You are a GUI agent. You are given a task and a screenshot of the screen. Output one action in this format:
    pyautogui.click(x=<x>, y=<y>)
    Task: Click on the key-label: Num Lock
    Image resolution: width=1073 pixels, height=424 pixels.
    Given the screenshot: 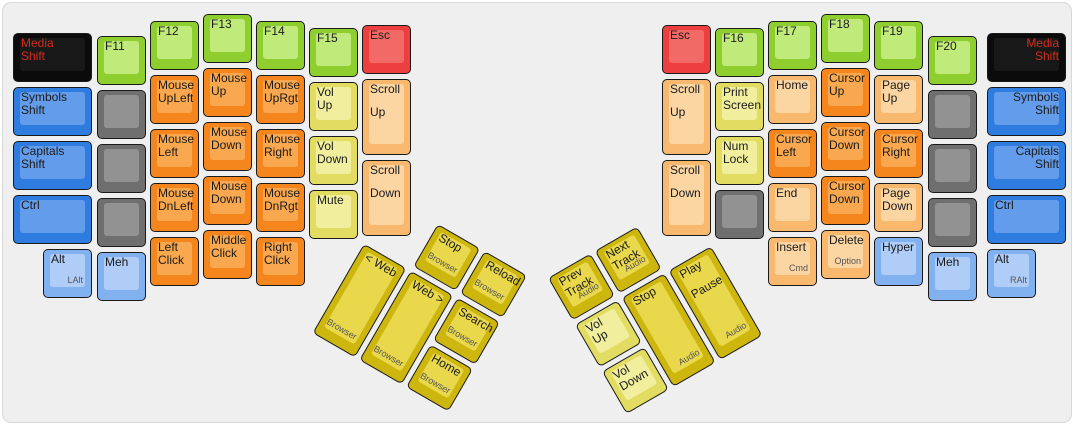 What is the action you would take?
    pyautogui.click(x=740, y=153)
    